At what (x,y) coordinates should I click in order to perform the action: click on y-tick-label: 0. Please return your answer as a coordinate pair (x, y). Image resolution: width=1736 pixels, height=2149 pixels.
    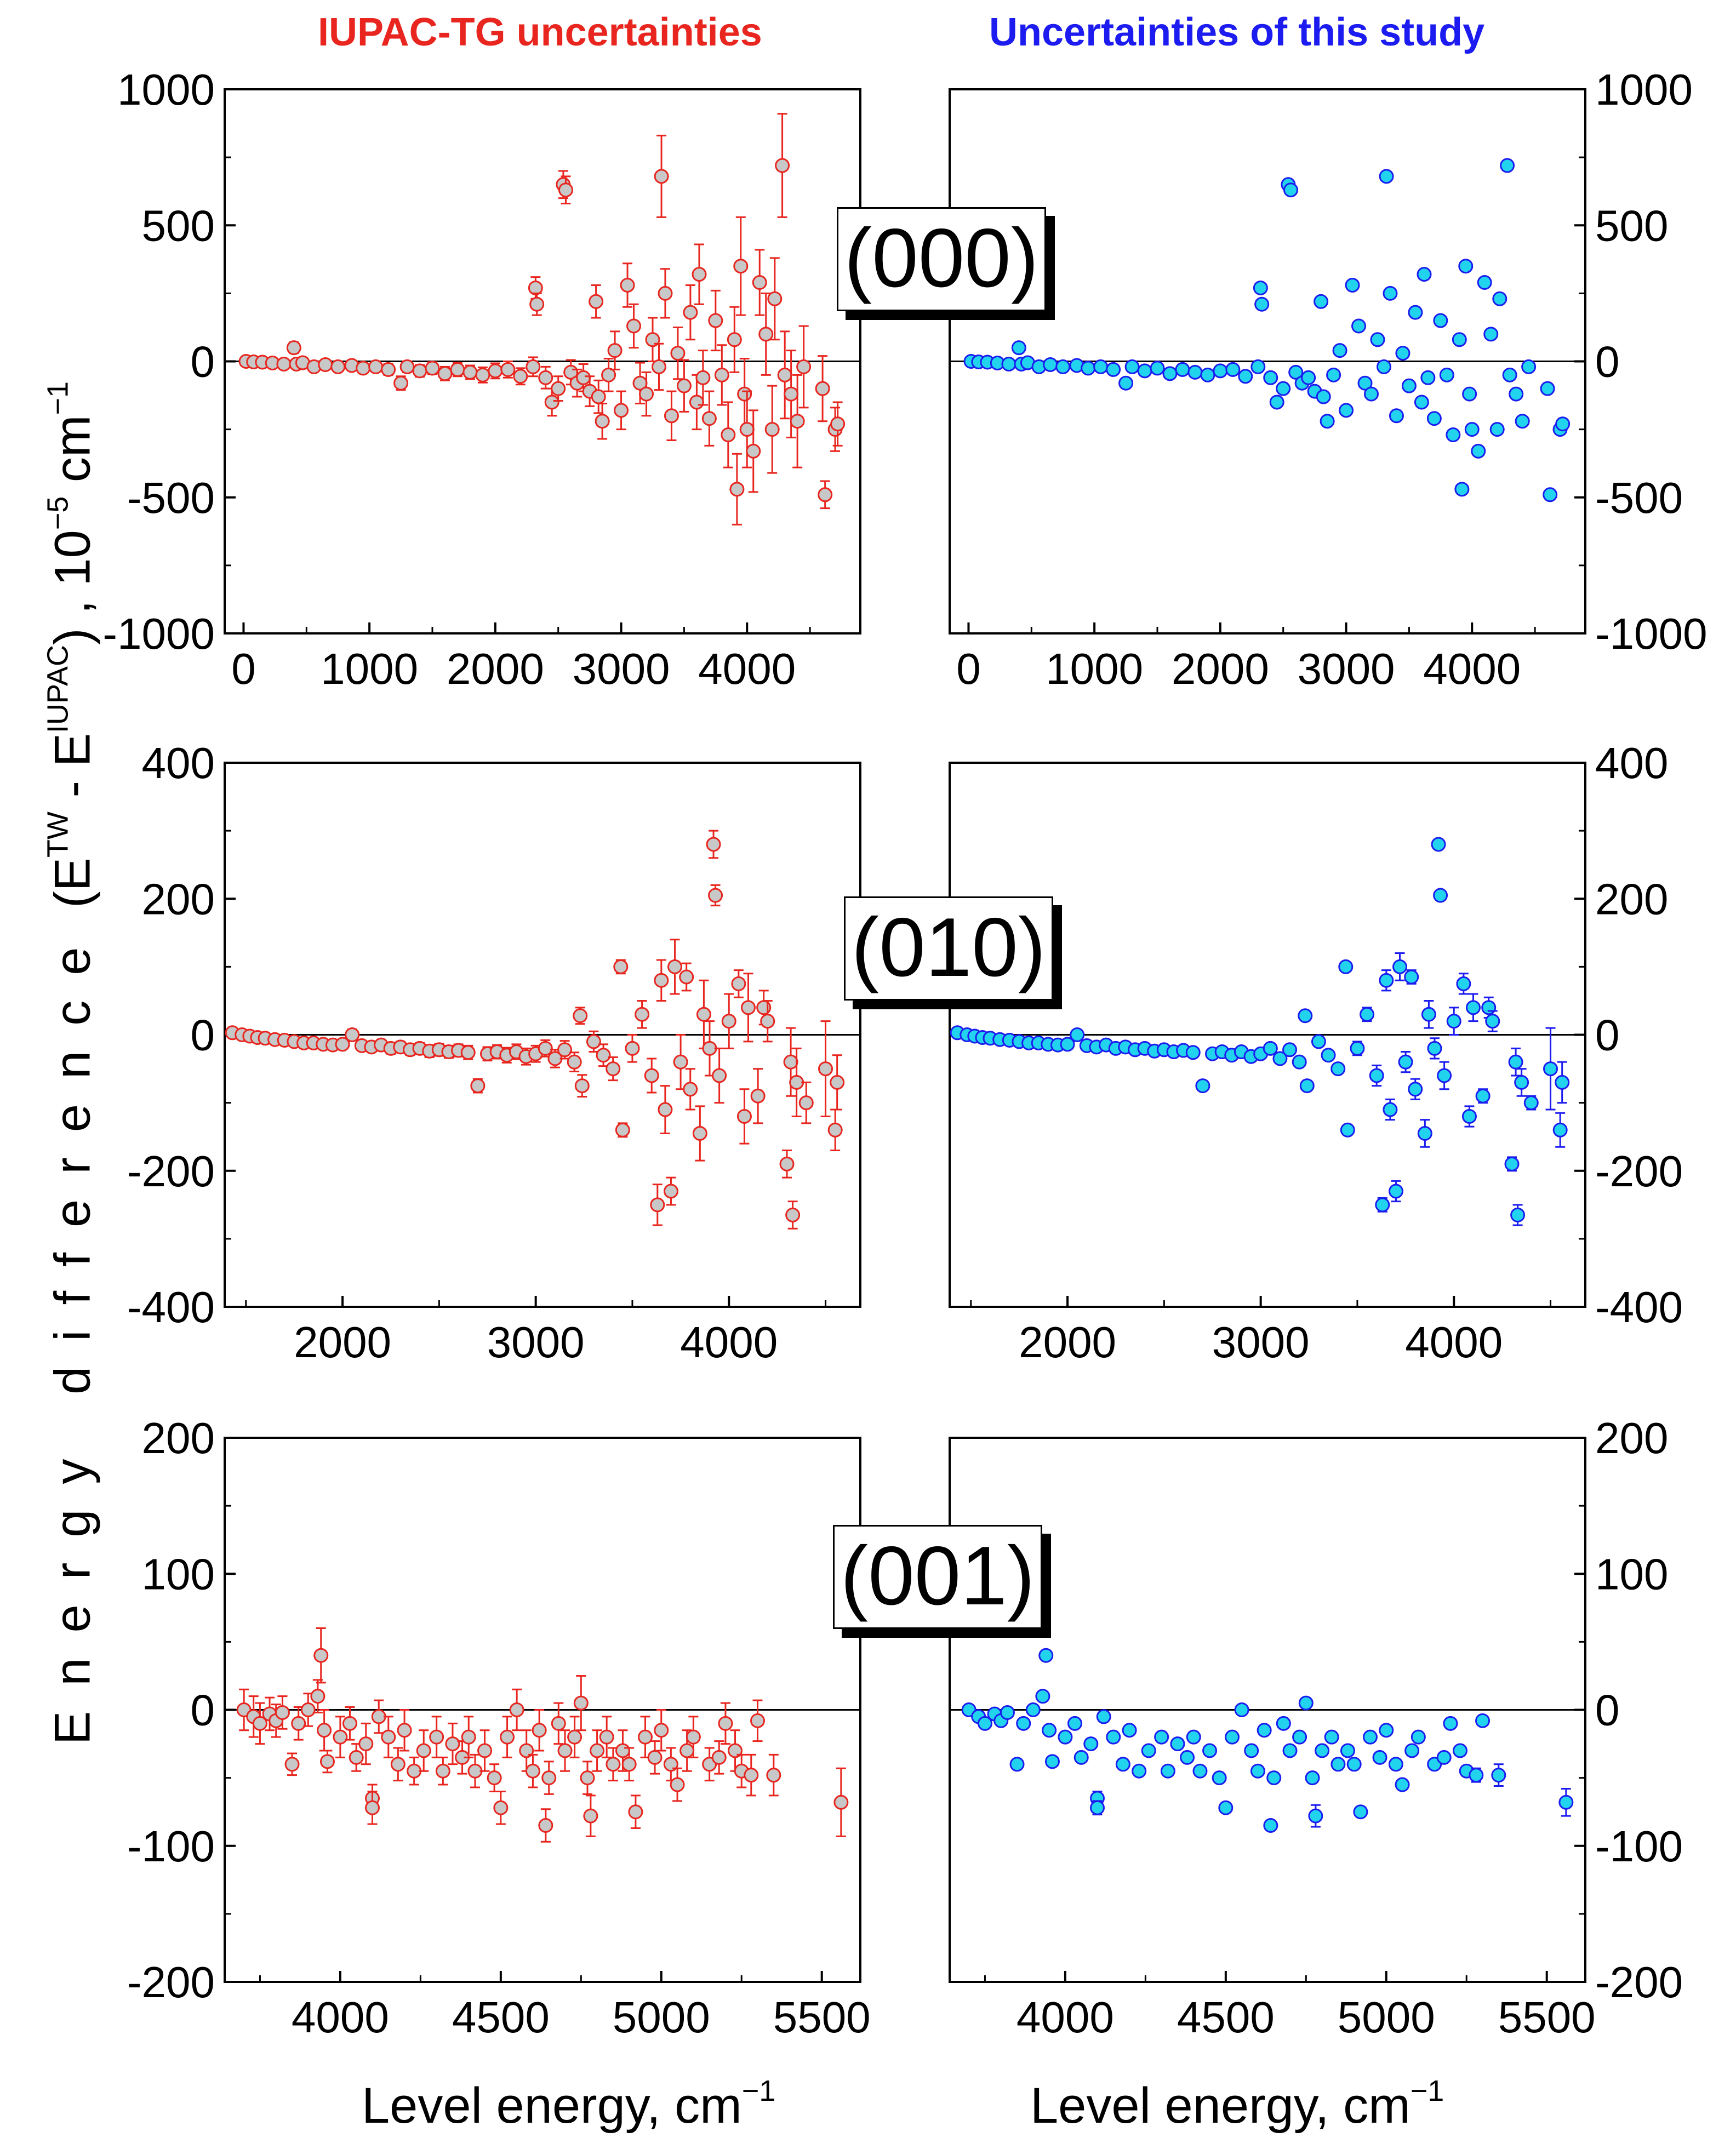
    Looking at the image, I should click on (1608, 1035).